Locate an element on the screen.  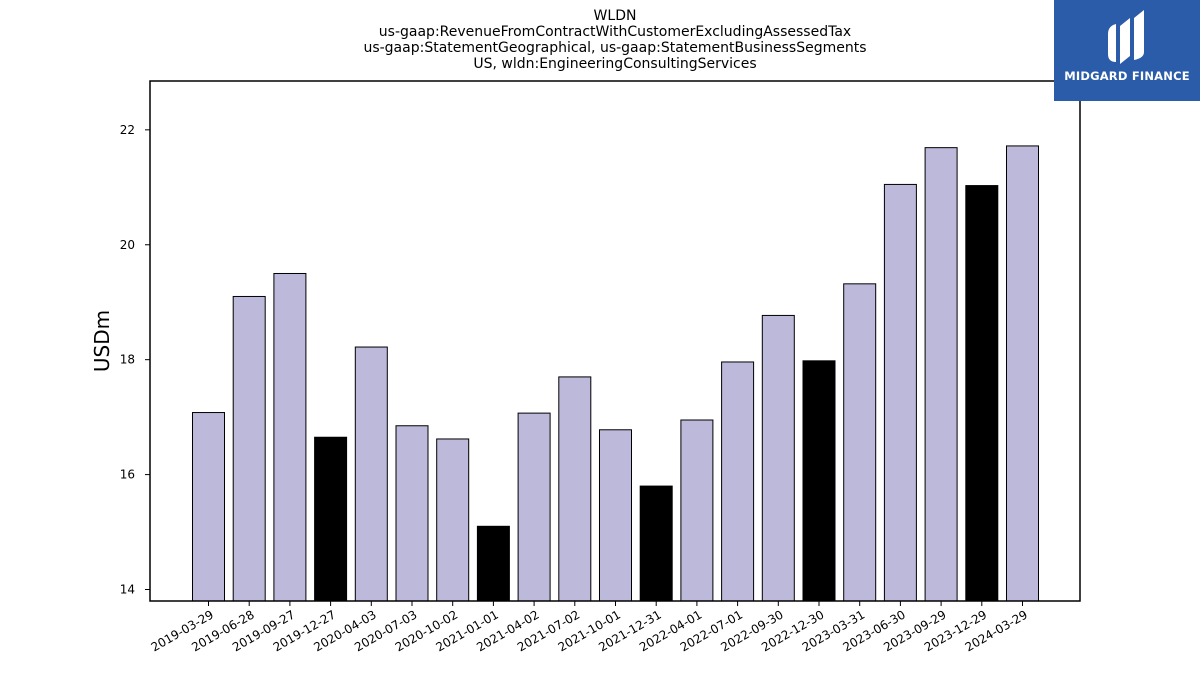
title-members: US, wldn:EngineeringConsultingServices is located at coordinates (615, 64).